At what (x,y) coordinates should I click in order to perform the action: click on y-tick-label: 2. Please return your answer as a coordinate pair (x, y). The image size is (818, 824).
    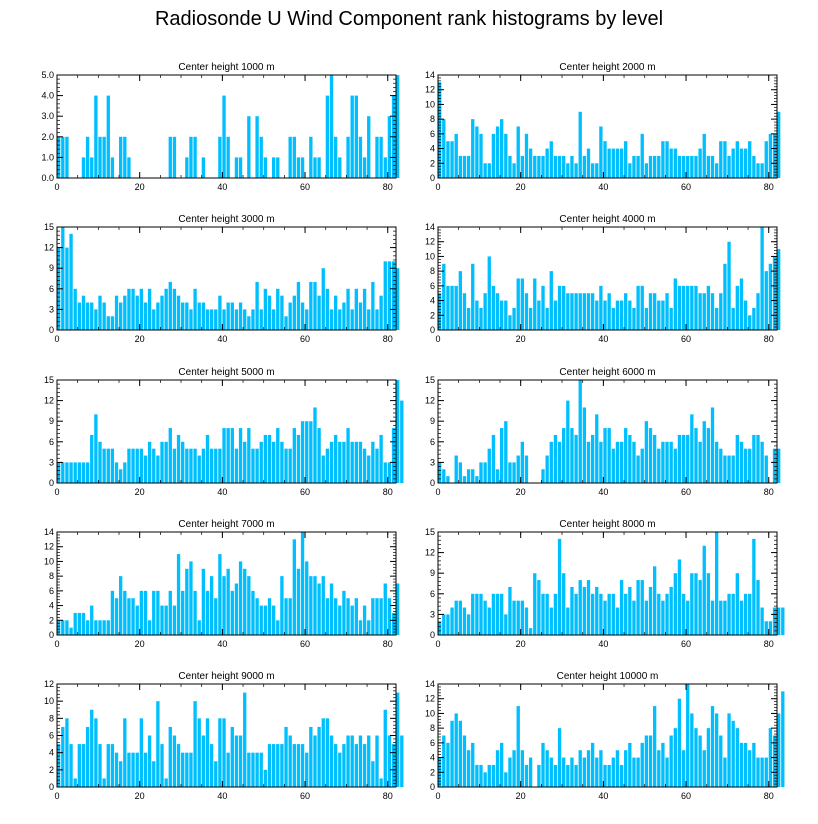
    Looking at the image, I should click on (51, 770).